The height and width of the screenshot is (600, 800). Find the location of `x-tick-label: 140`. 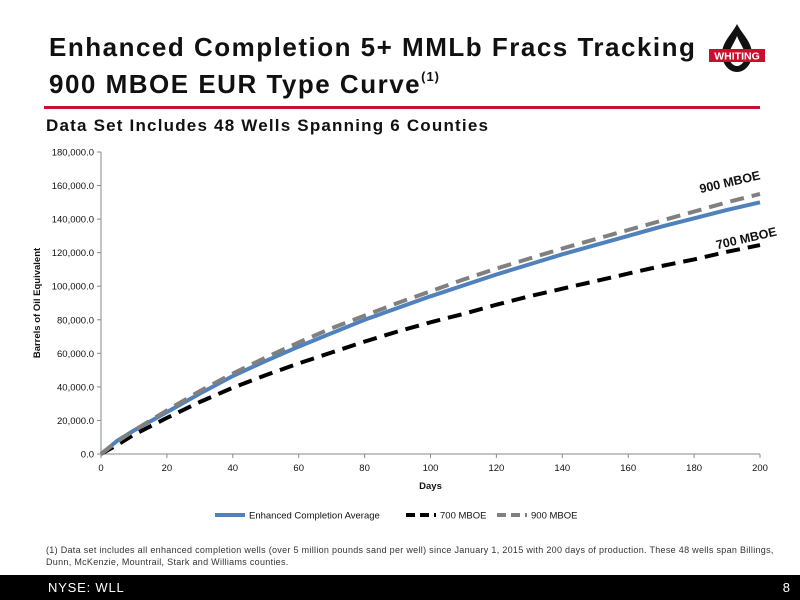

x-tick-label: 140 is located at coordinates (562, 468).